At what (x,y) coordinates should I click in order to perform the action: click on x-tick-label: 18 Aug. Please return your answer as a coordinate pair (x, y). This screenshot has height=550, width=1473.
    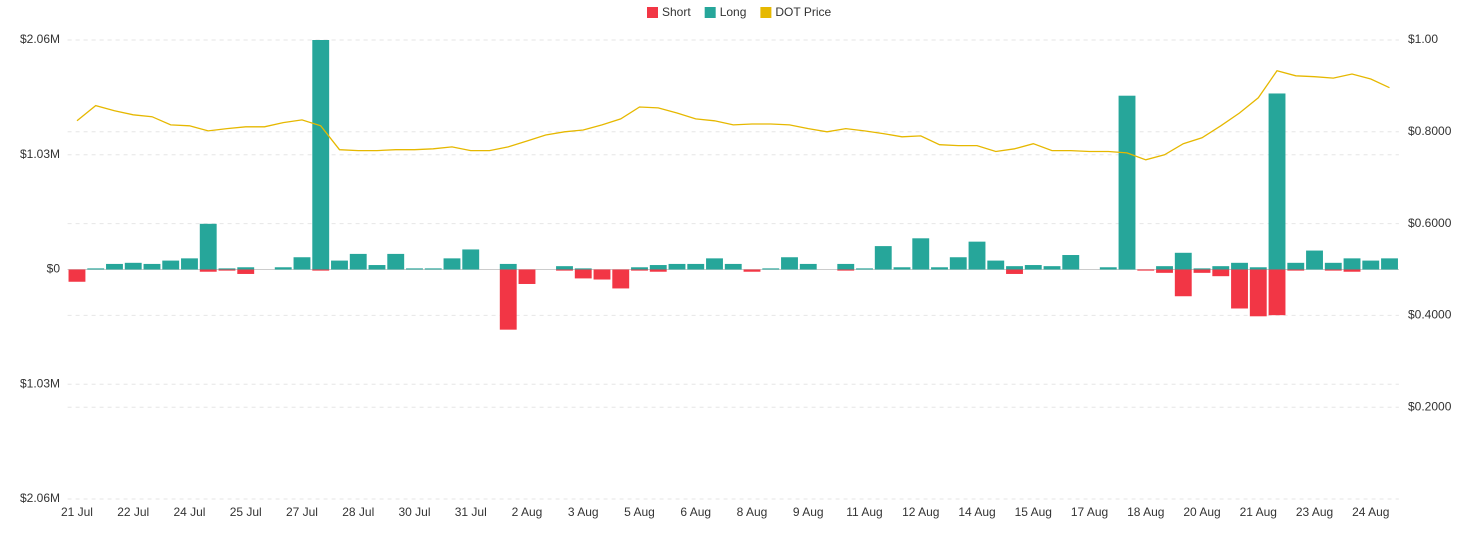
    Looking at the image, I should click on (1145, 512).